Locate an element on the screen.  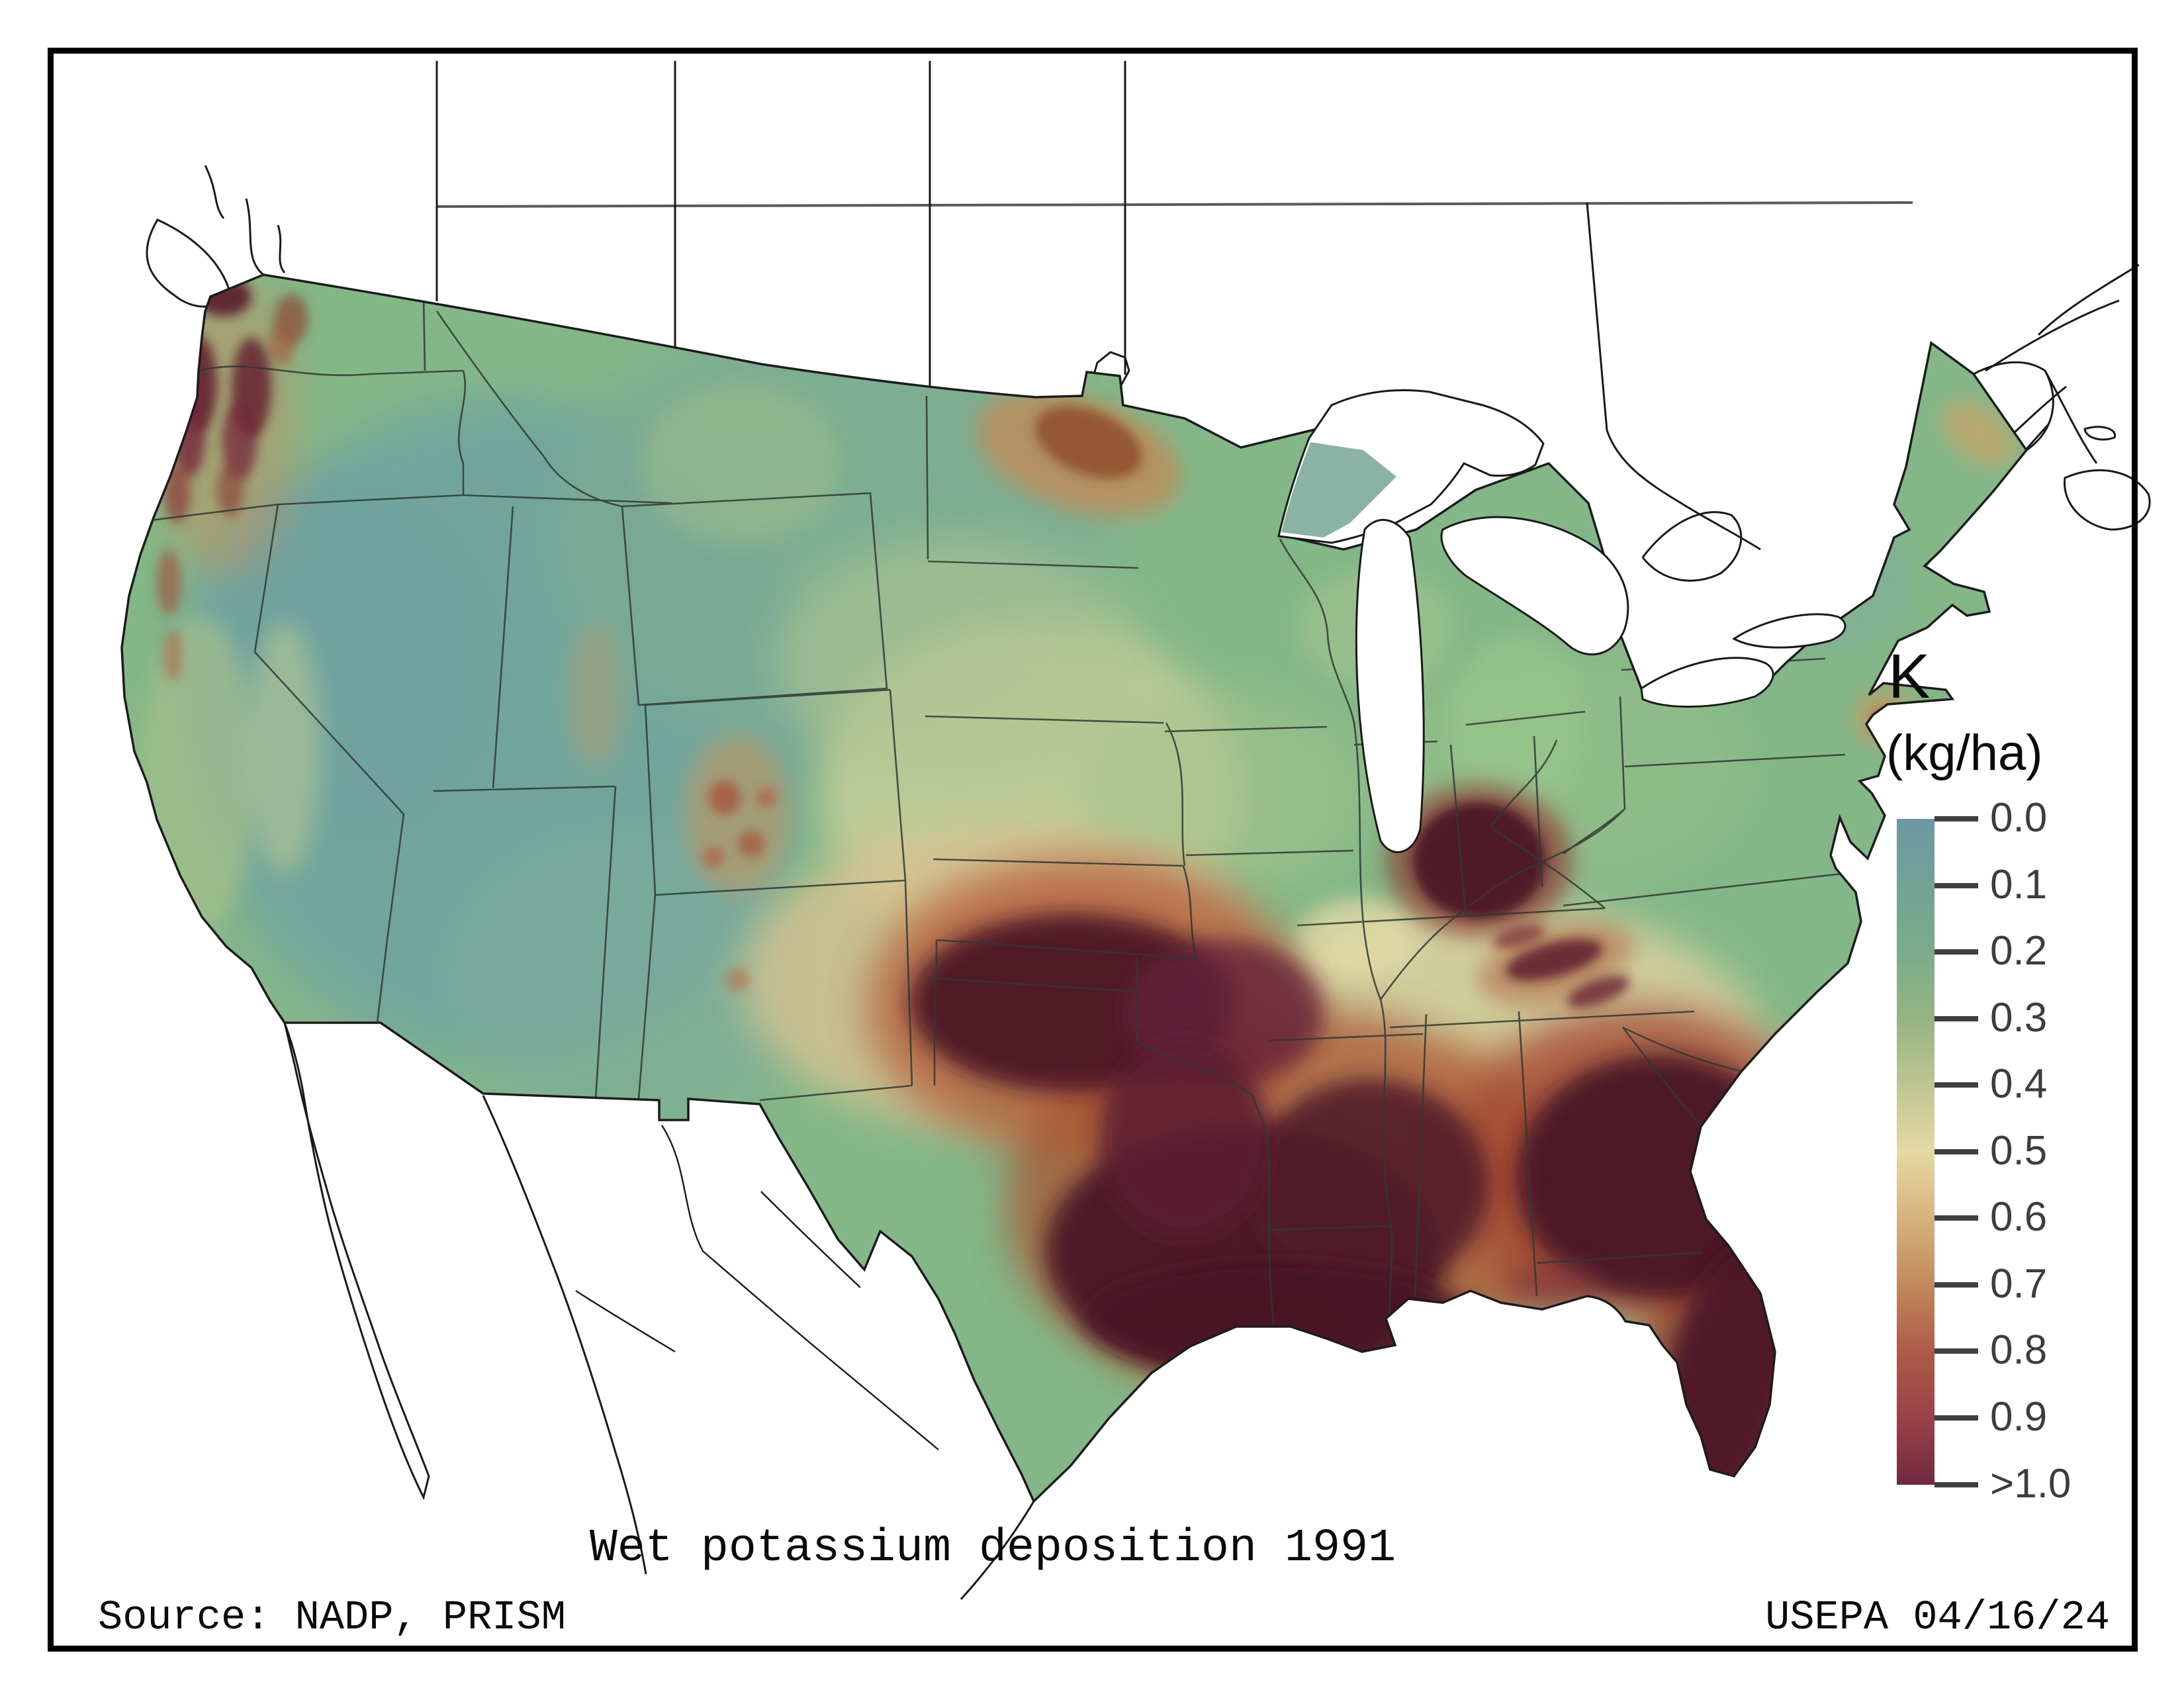
lake-huron is located at coordinates (1534, 586).